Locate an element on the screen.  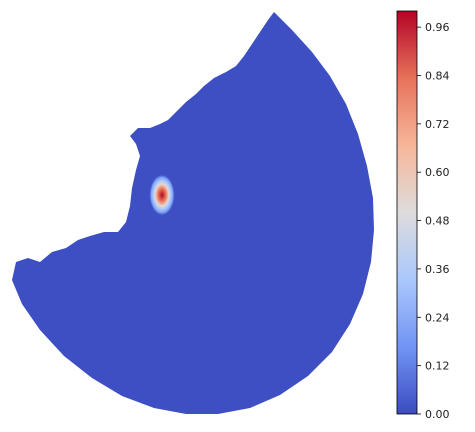
colorbar-ramp is located at coordinates (407, 212).